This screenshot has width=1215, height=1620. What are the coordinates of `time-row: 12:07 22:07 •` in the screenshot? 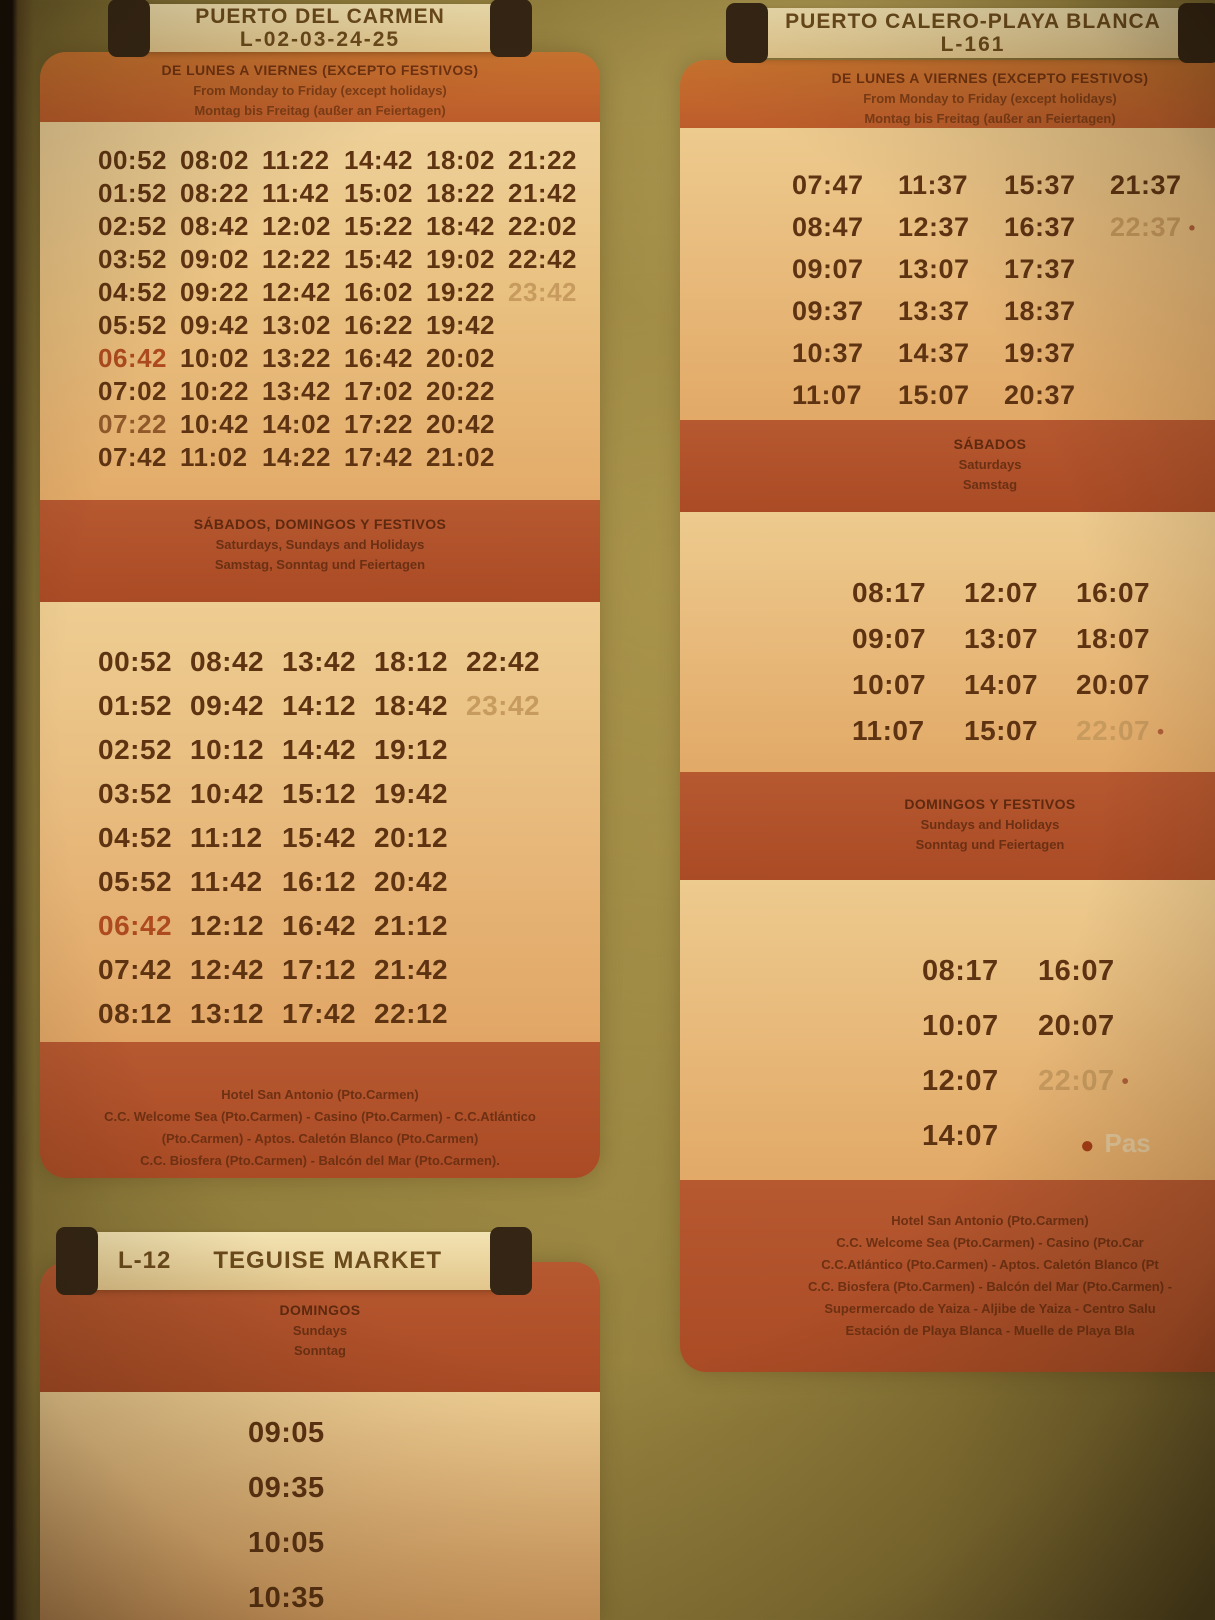 It's located at (947, 1081).